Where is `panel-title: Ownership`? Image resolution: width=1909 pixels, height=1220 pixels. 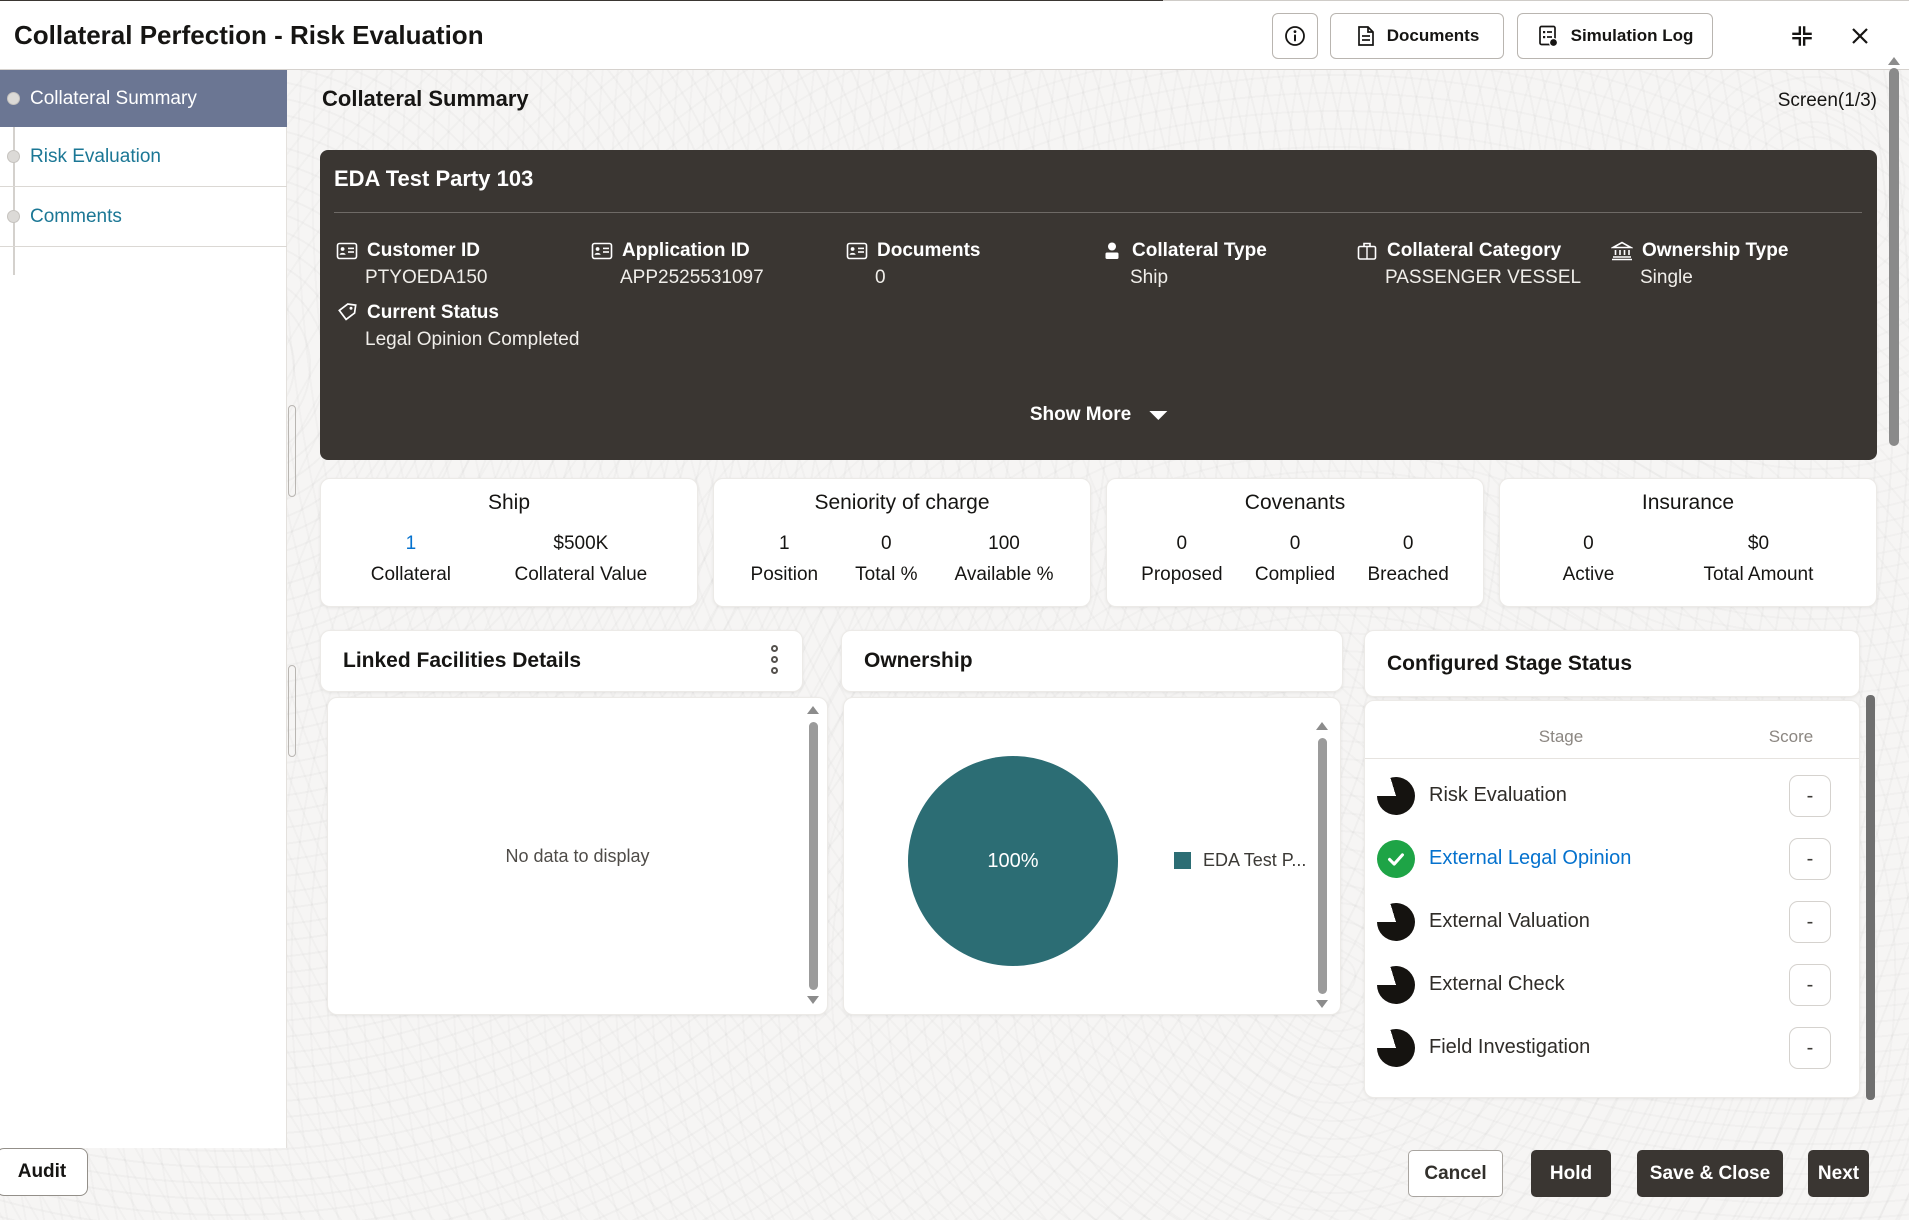 panel-title: Ownership is located at coordinates (918, 660).